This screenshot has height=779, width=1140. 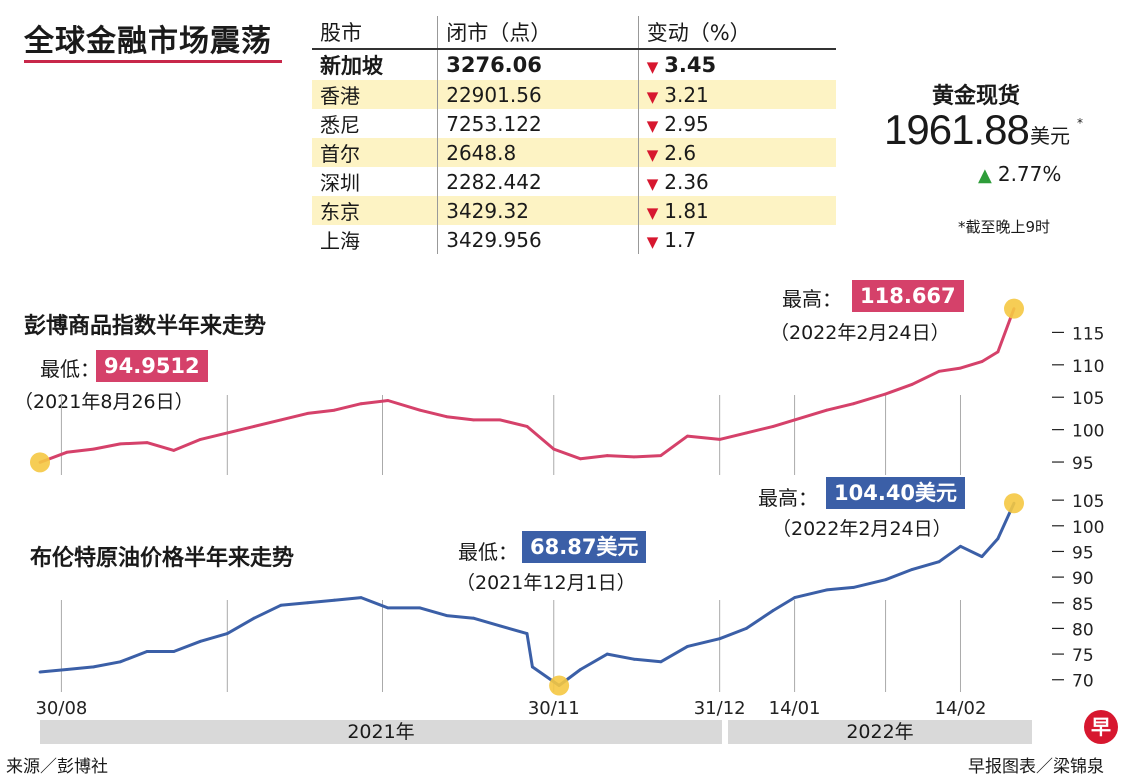 I want to click on y-tick-label: 90, so click(x=1083, y=579).